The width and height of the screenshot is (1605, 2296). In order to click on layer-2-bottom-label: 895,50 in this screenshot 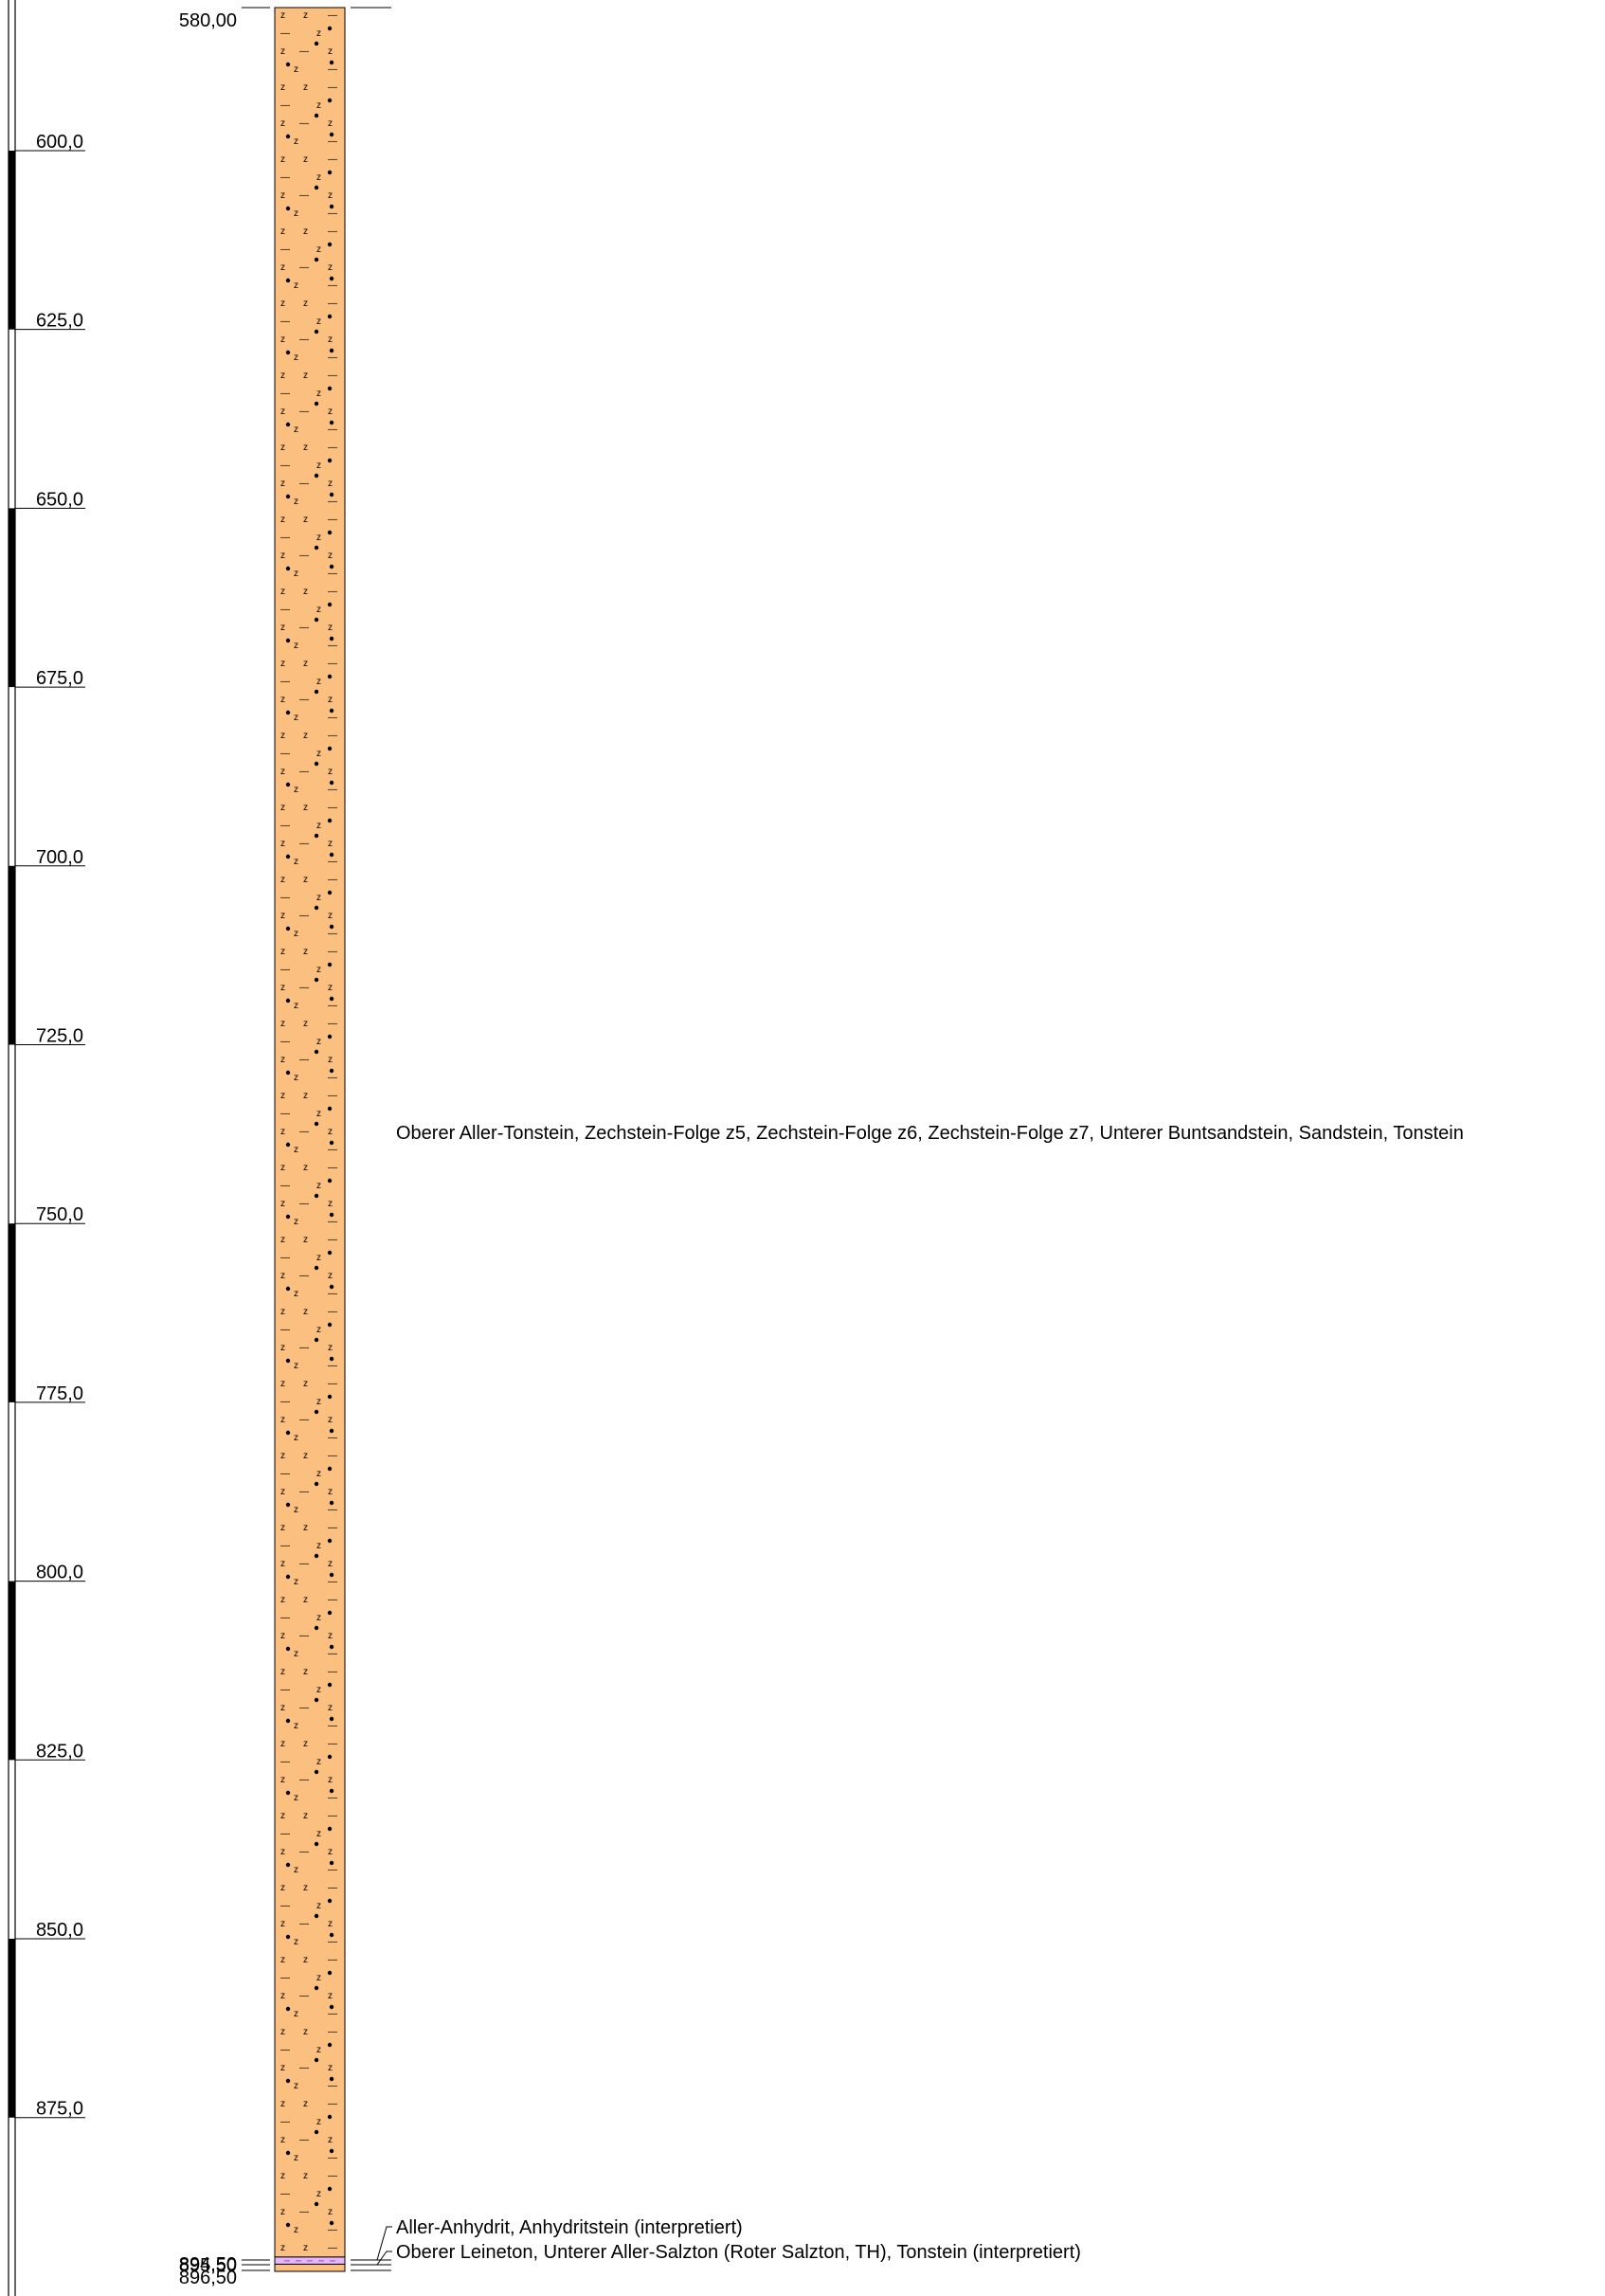, I will do `click(208, 2265)`.